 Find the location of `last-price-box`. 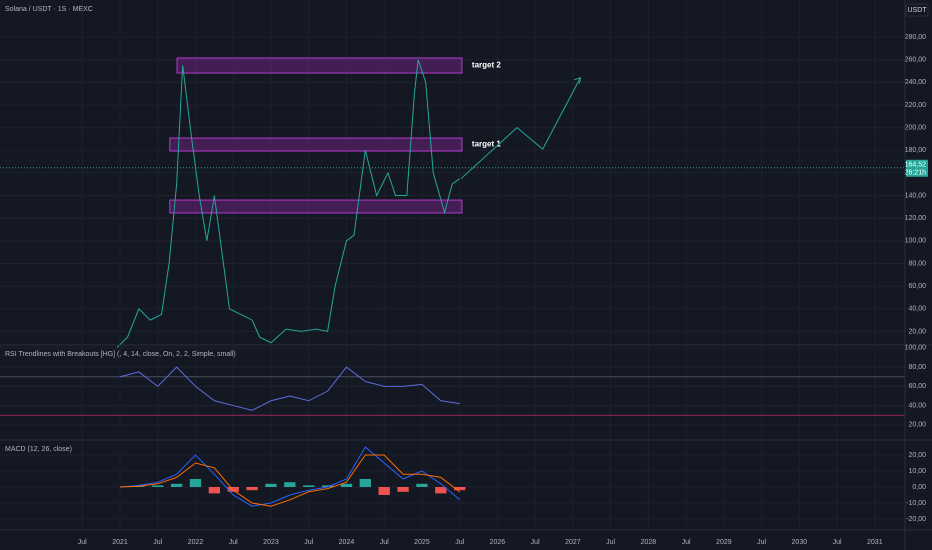

last-price-box is located at coordinates (917, 168).